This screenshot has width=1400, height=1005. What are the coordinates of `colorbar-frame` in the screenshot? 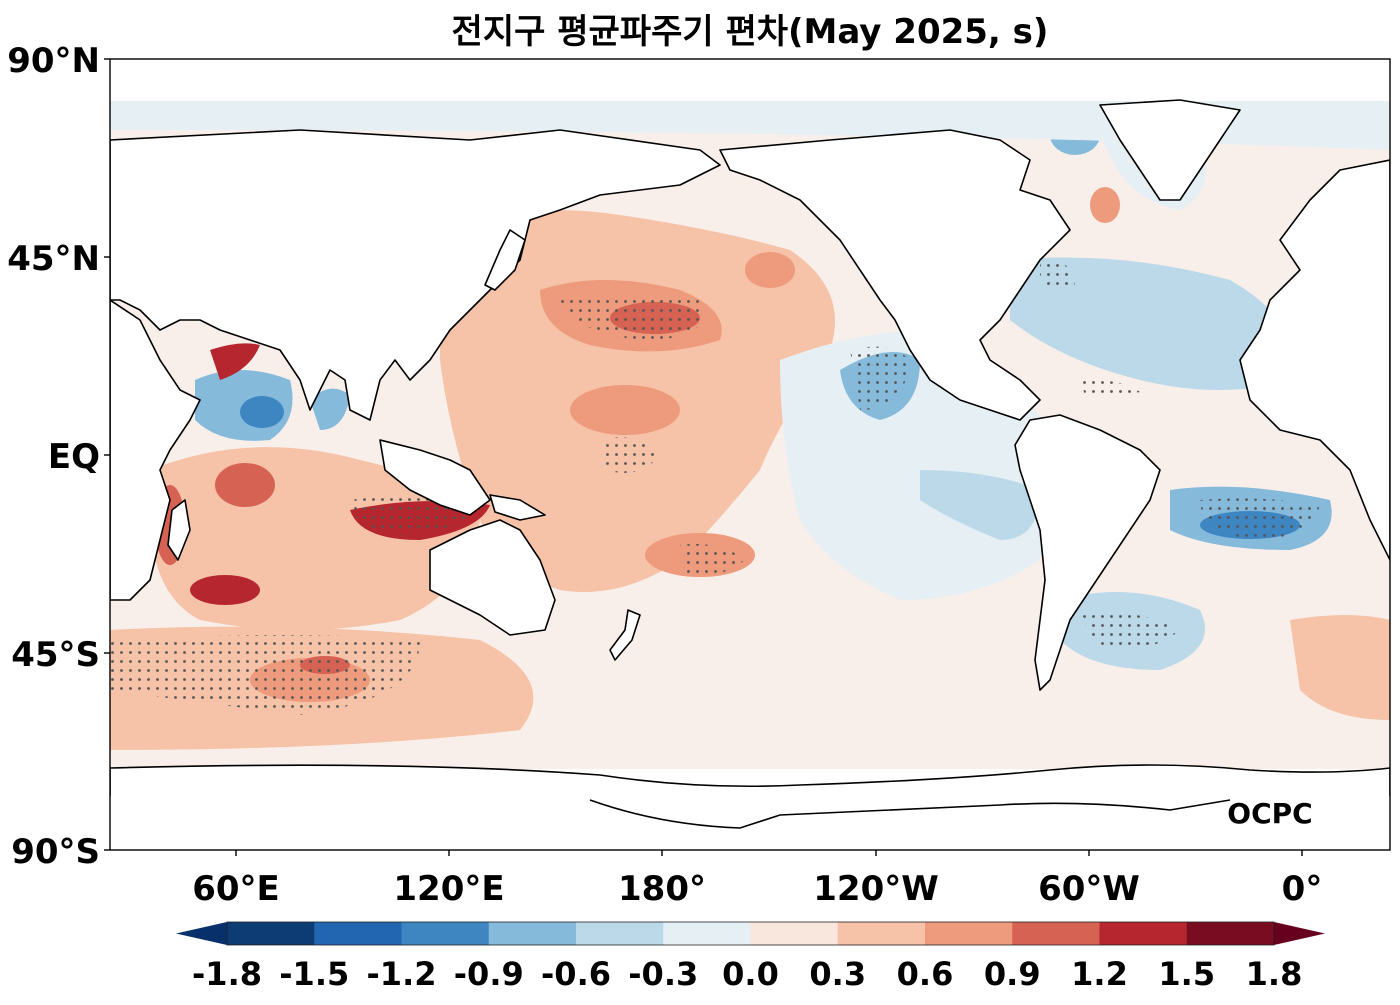 It's located at (750, 933).